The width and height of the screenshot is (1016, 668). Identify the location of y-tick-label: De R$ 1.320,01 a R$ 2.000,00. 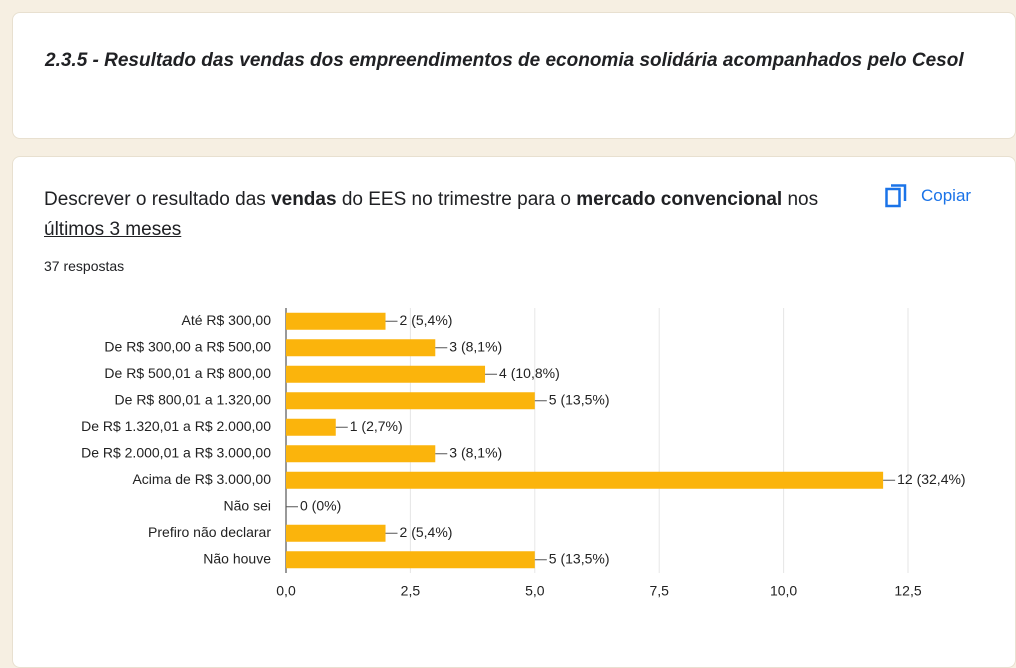
(176, 426).